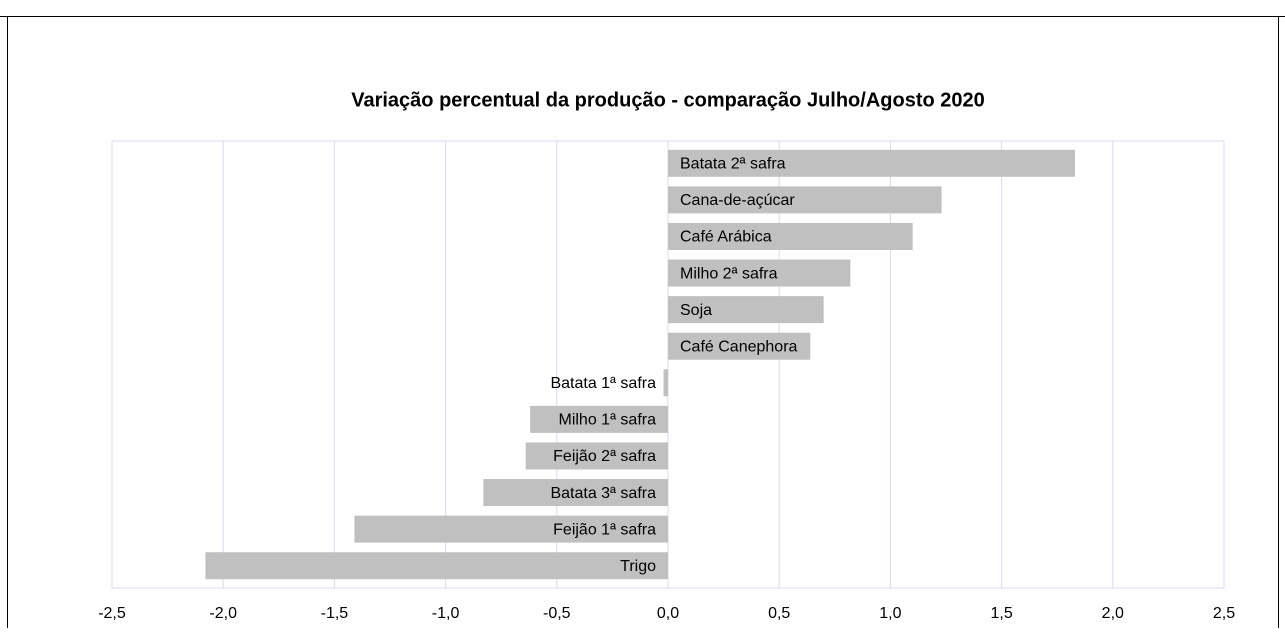  Describe the element at coordinates (604, 529) in the screenshot. I see `category-label: Feijão 1ª safra` at that location.